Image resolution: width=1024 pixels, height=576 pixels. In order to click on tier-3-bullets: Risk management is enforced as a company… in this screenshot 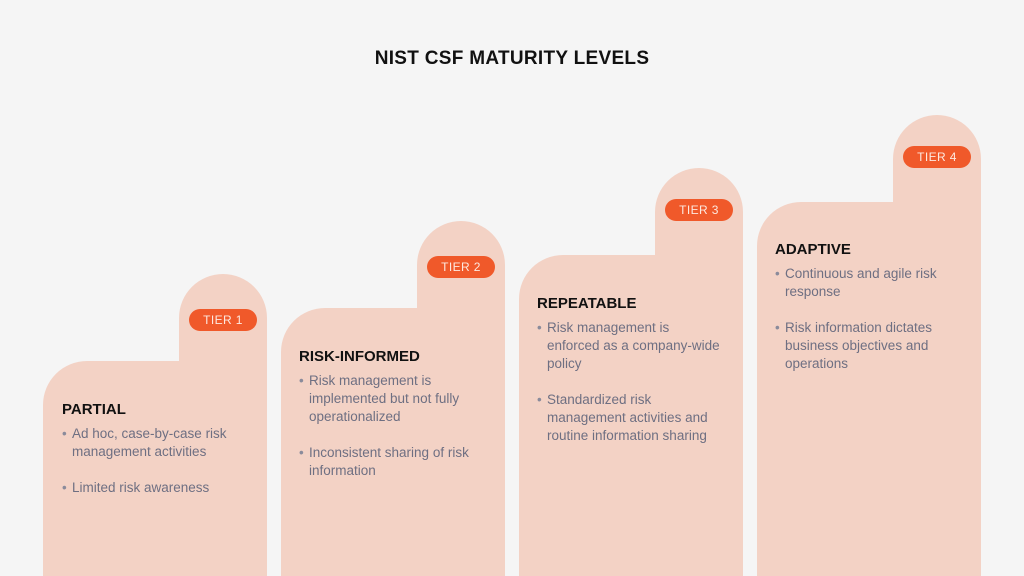, I will do `click(631, 391)`.